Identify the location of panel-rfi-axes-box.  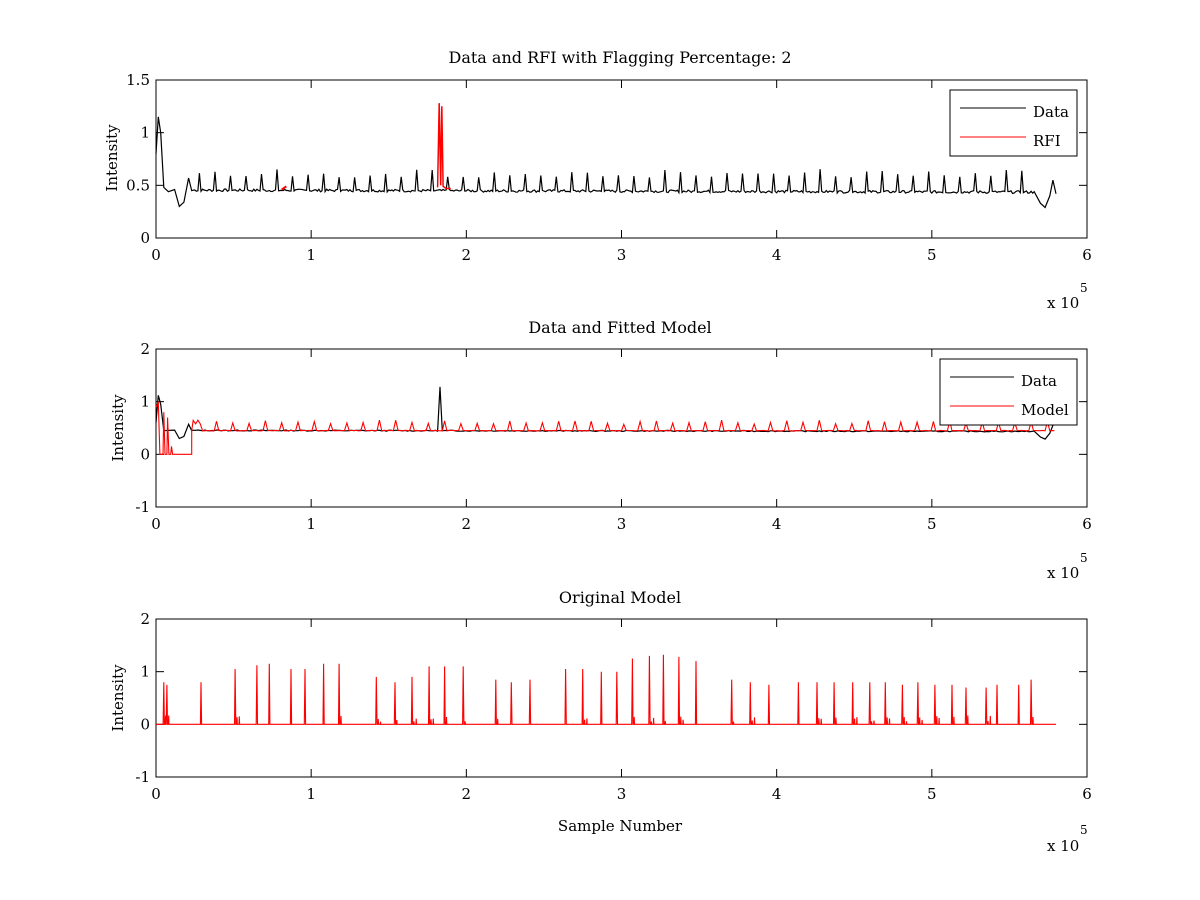
(621, 159).